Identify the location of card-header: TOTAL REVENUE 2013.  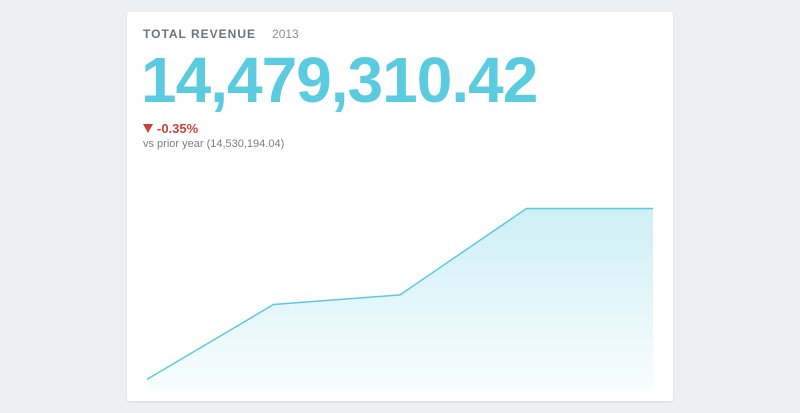
(221, 34).